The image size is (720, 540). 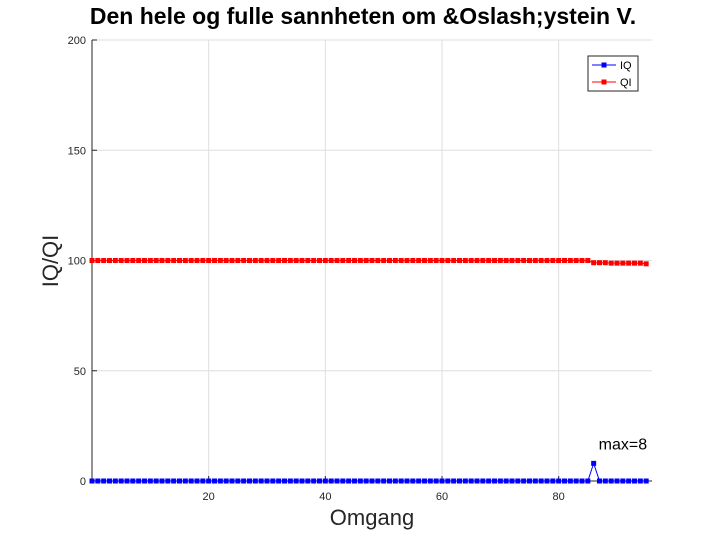 I want to click on legend-label-qi: QI, so click(x=626, y=83).